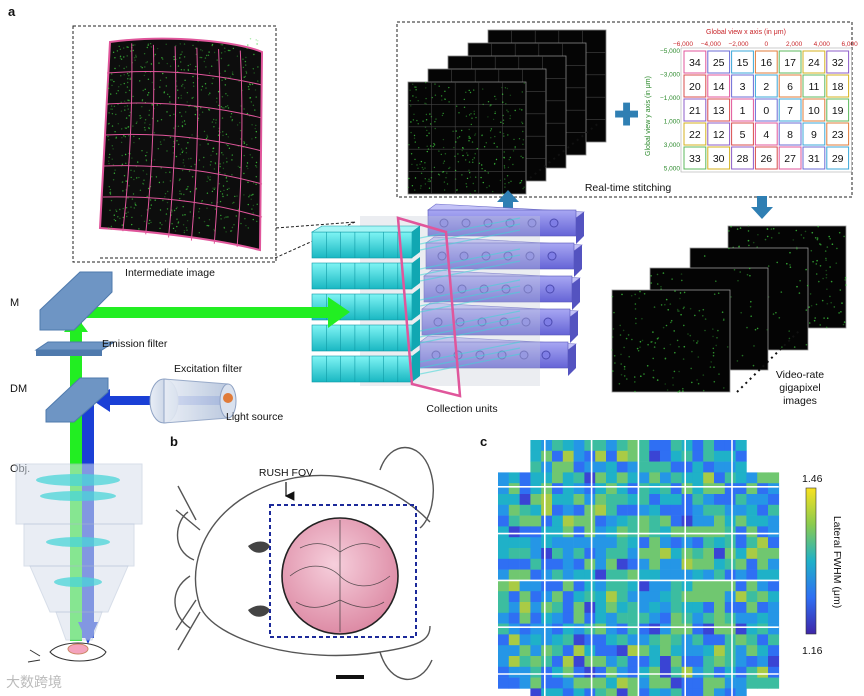  Describe the element at coordinates (822, 44) in the screenshot. I see `x-tick-label: 4,000` at that location.